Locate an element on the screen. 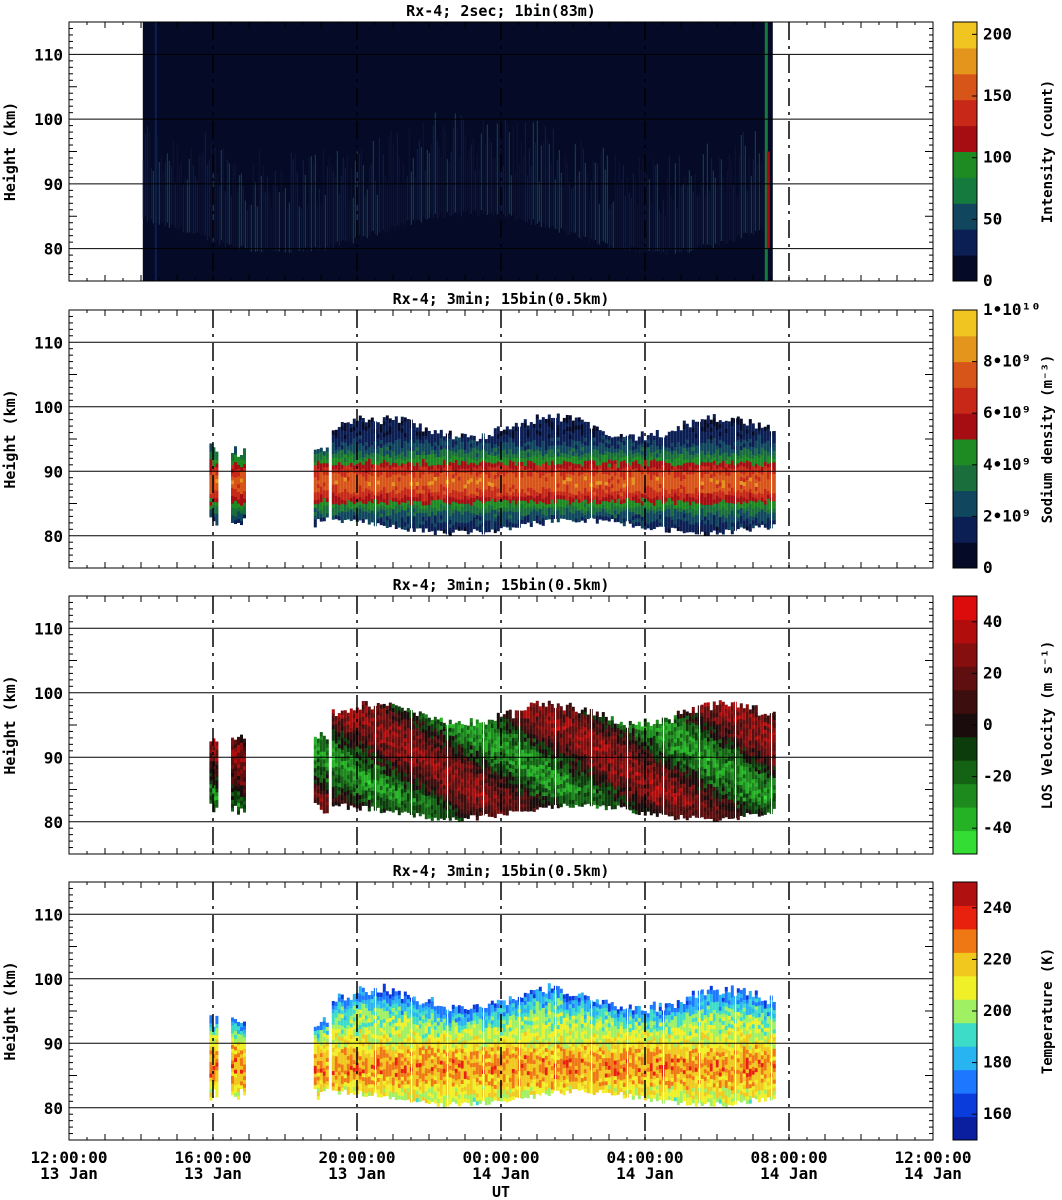  colorbar-segment is located at coordinates (965, 61).